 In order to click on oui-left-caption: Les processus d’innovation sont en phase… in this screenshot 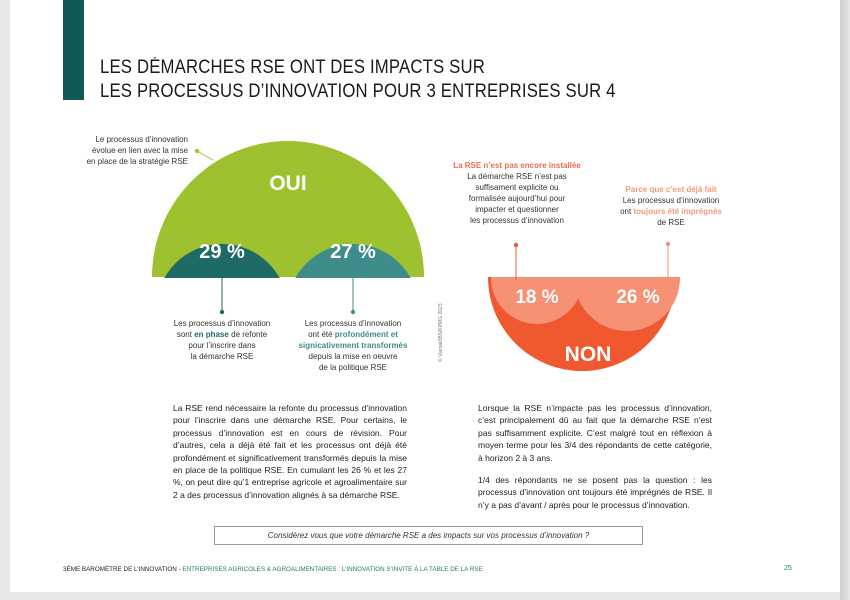, I will do `click(222, 340)`.